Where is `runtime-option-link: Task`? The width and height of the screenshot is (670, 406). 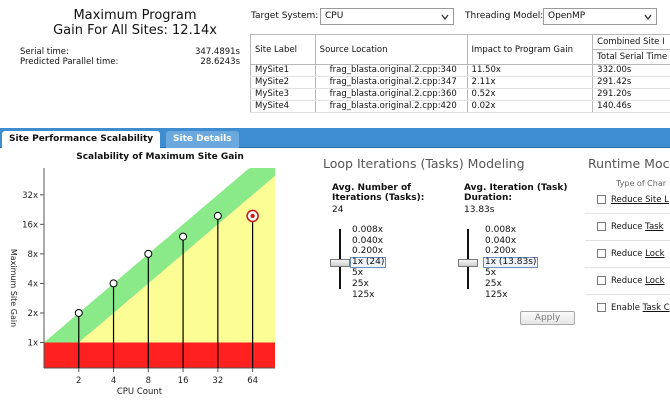 runtime-option-link: Task is located at coordinates (654, 227).